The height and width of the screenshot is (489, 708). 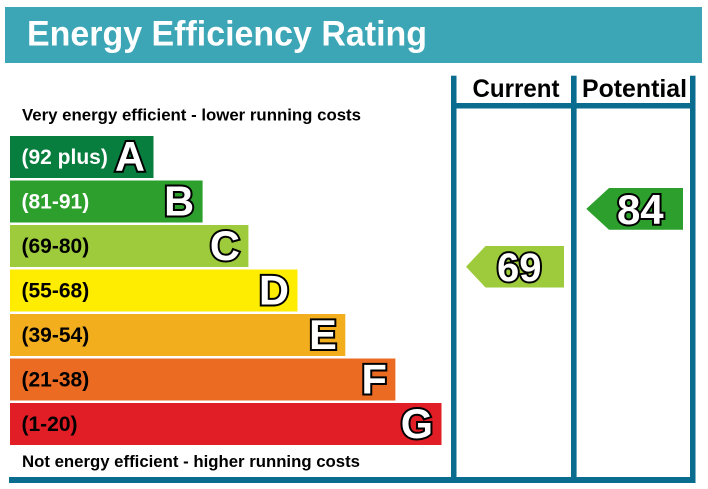 What do you see at coordinates (56, 202) in the screenshot?
I see `svg-text: (81-91)` at bounding box center [56, 202].